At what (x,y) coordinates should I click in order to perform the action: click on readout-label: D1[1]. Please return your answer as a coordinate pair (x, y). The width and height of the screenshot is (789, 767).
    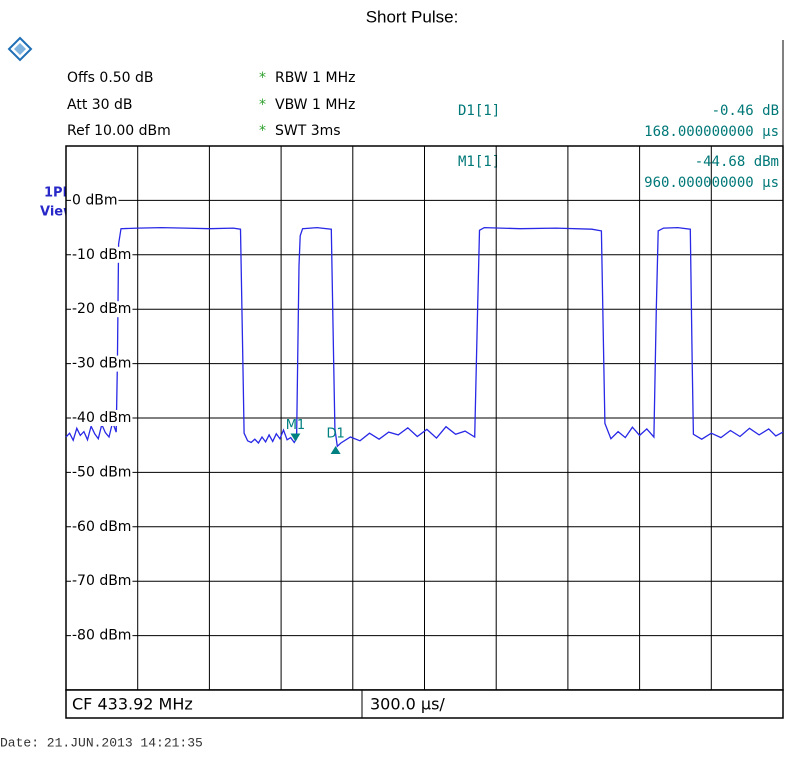
    Looking at the image, I should click on (479, 111).